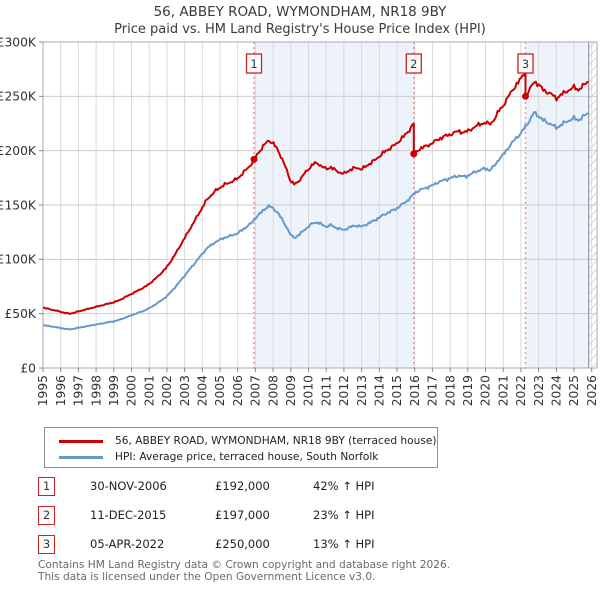  I want to click on svg-text: 1999, so click(114, 390).